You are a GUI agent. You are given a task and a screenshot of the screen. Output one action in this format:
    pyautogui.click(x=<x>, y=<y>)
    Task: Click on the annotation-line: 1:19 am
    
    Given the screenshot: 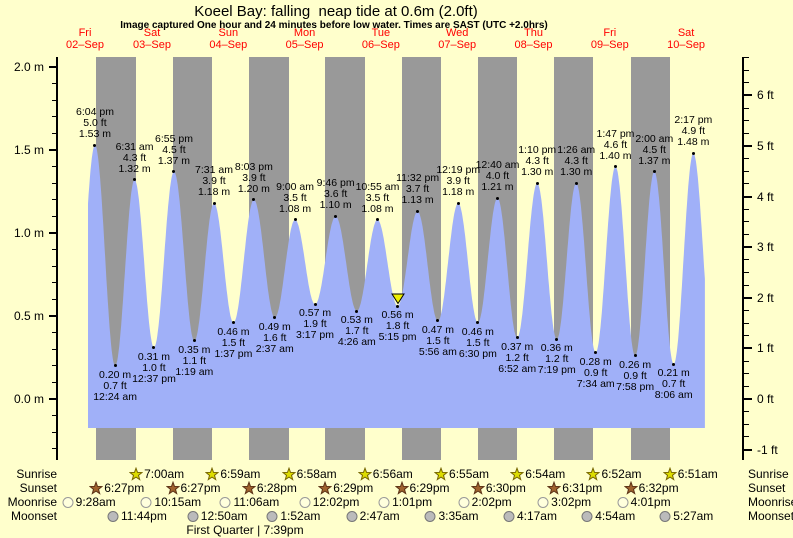 What is the action you would take?
    pyautogui.click(x=194, y=371)
    